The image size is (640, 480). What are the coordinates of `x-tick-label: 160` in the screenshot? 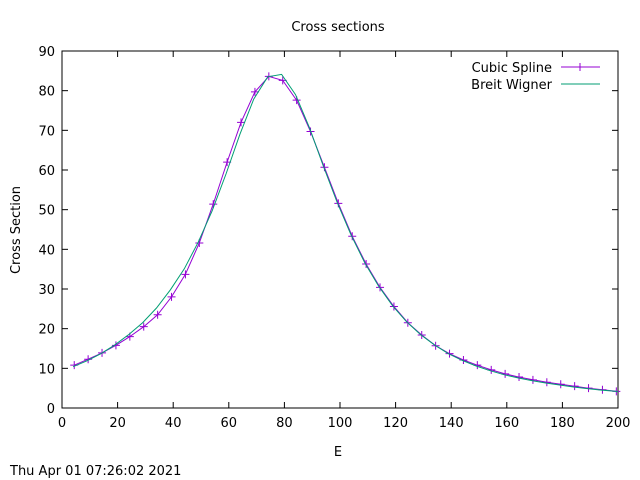 It's located at (506, 423).